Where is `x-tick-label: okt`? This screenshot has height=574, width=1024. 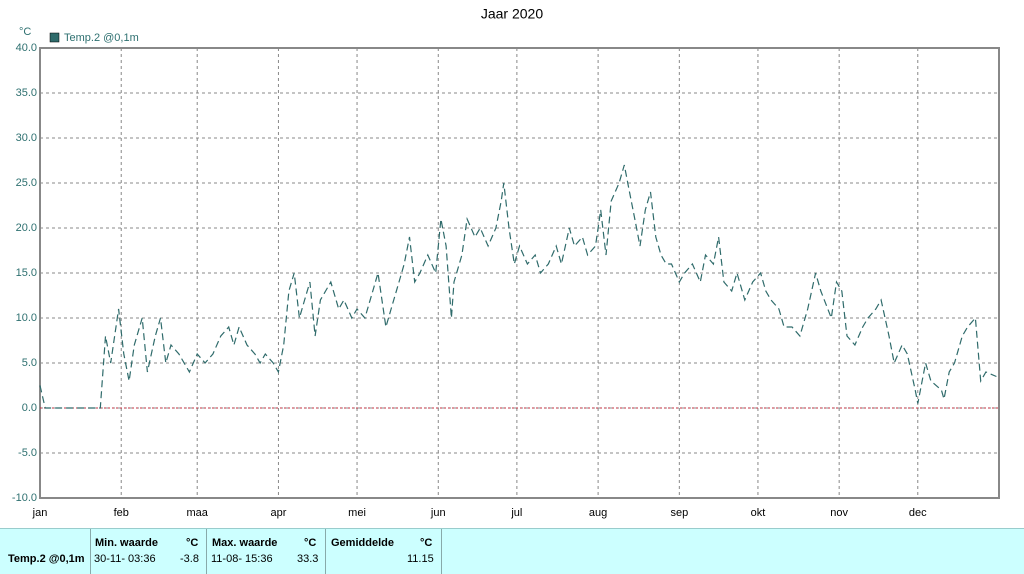 x-tick-label: okt is located at coordinates (758, 513).